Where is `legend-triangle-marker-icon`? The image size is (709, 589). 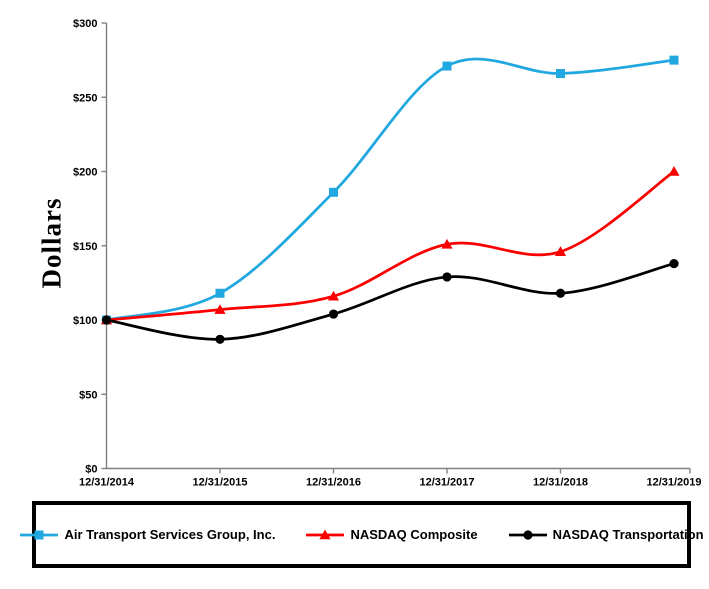
legend-triangle-marker-icon is located at coordinates (325, 534).